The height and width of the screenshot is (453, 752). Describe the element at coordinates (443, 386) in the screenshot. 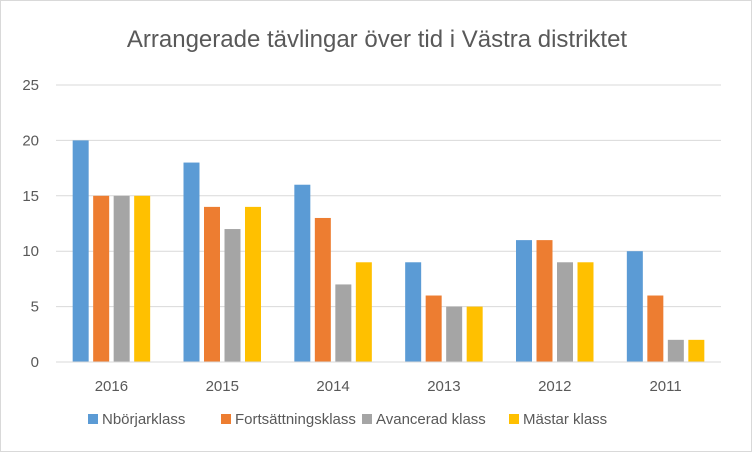

I see `x-tick-label: 2013` at that location.